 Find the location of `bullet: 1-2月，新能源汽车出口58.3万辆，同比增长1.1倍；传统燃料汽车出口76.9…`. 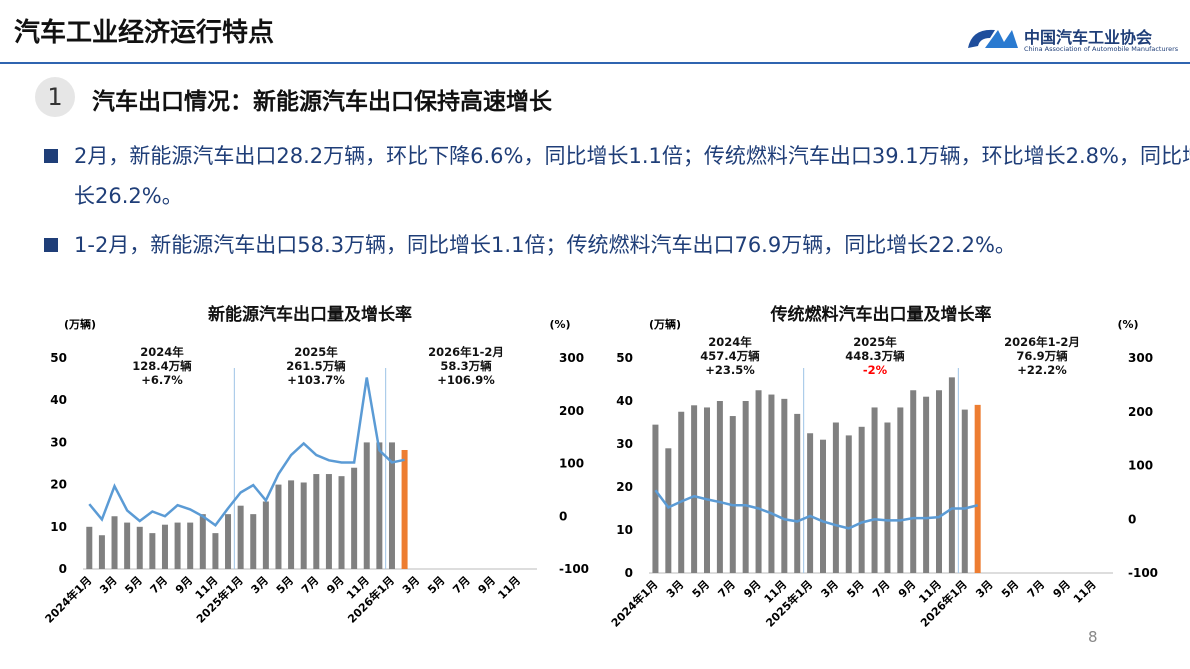

bullet: 1-2月，新能源汽车出口58.3万辆，同比增长1.1倍；传统燃料汽车出口76.9… is located at coordinates (617, 245).